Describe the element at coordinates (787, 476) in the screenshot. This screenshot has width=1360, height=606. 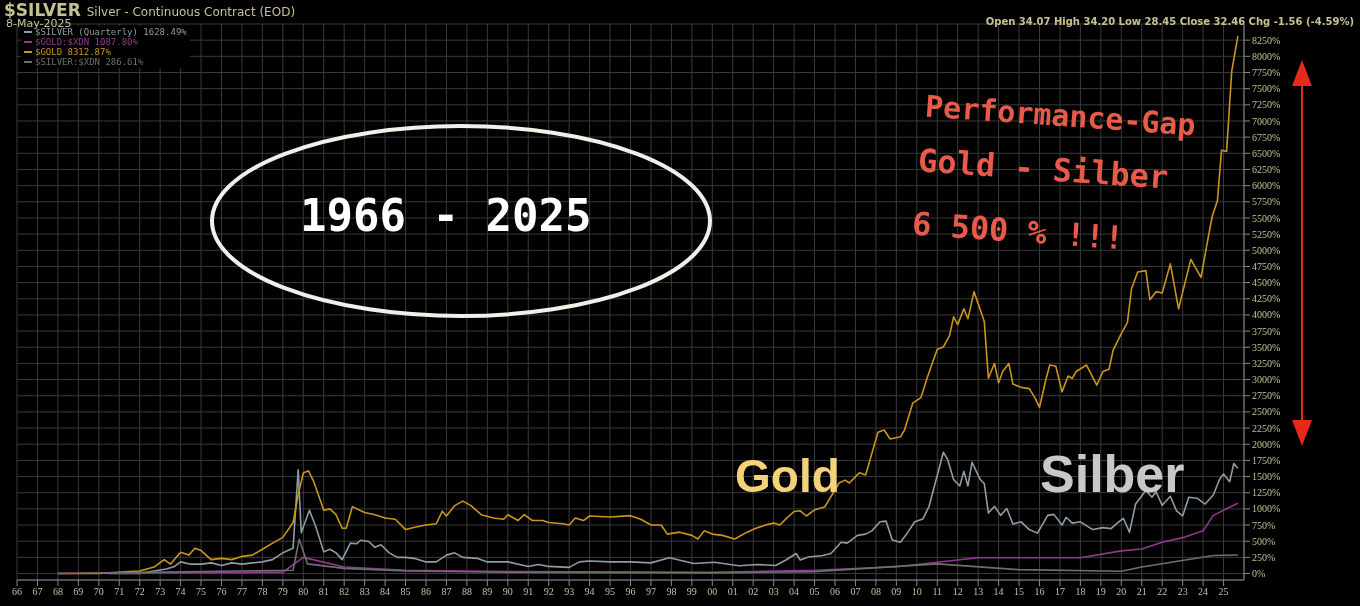
I see `annotation: Gold` at that location.